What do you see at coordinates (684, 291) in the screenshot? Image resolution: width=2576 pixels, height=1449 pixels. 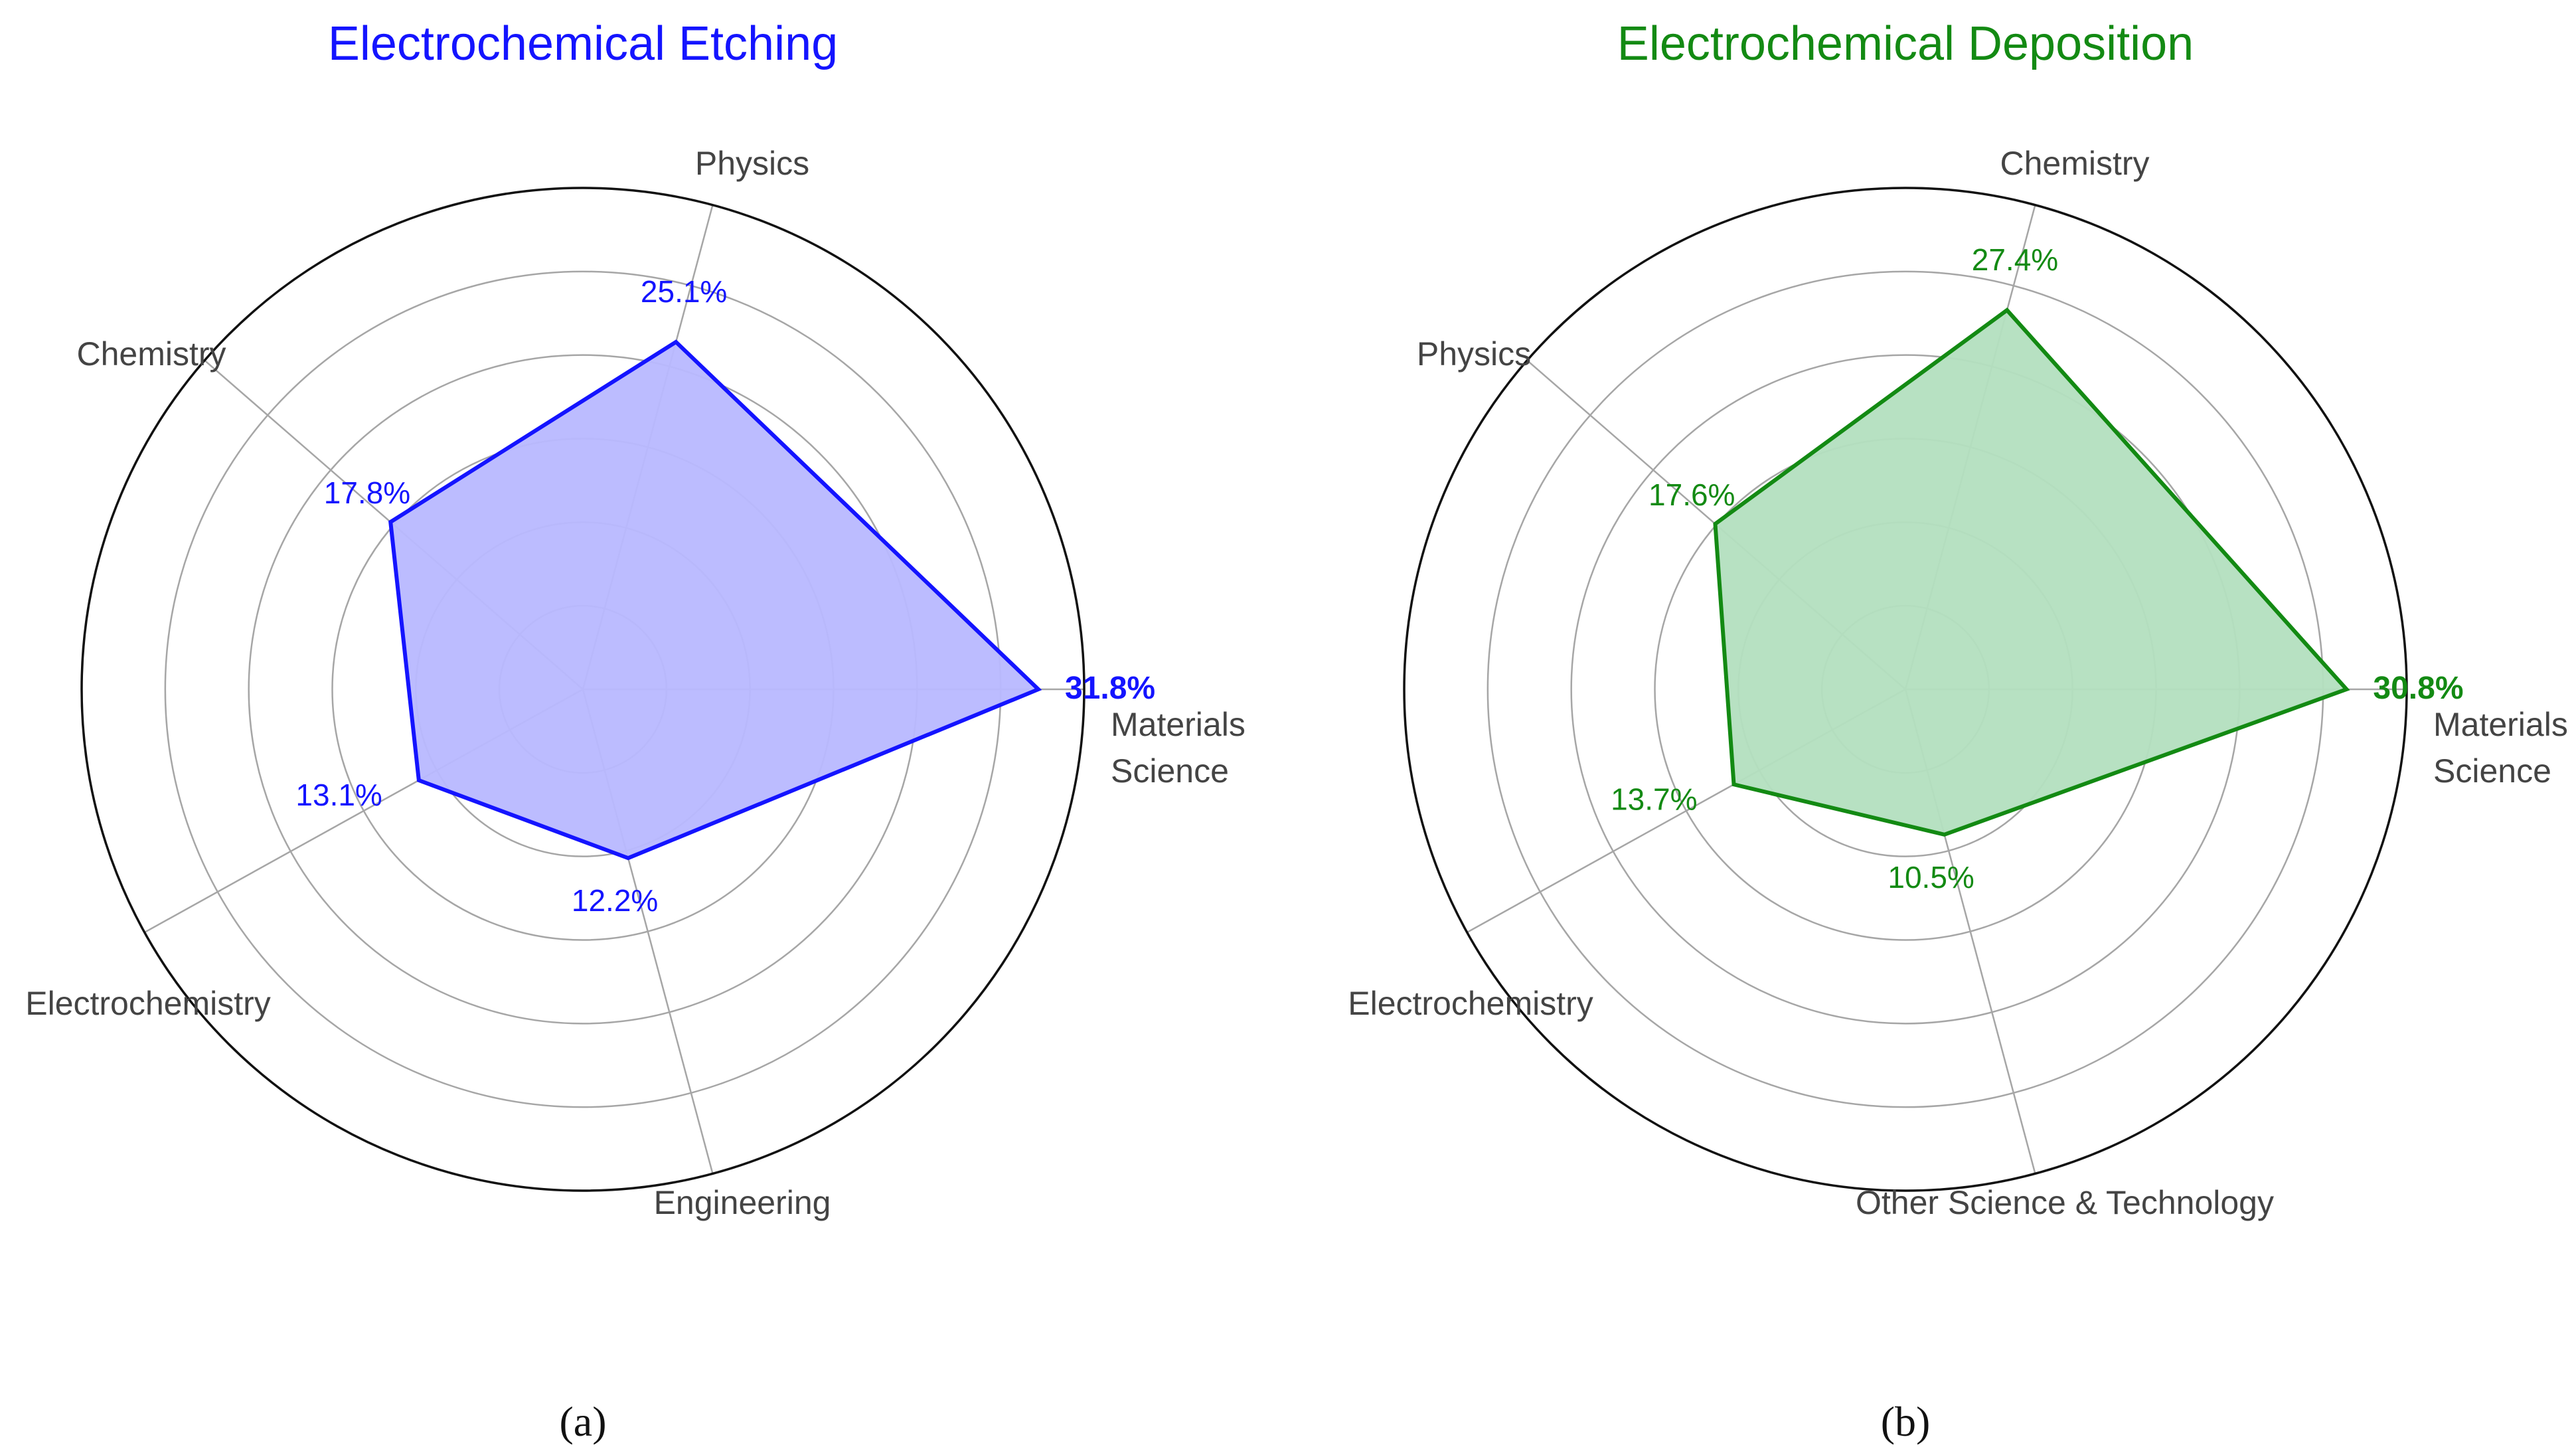 I see `value-label: 25.1%` at bounding box center [684, 291].